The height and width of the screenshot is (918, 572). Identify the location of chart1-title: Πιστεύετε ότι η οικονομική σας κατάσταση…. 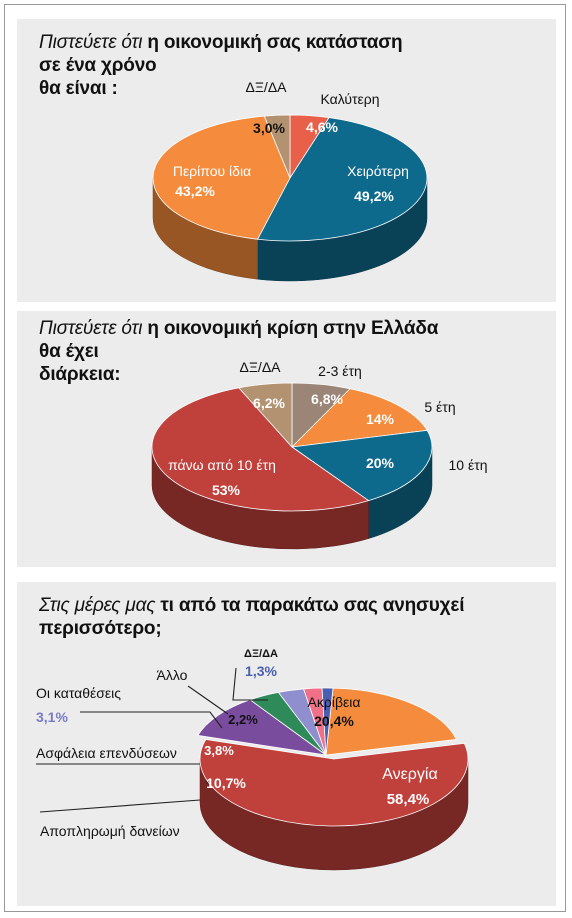
(221, 65).